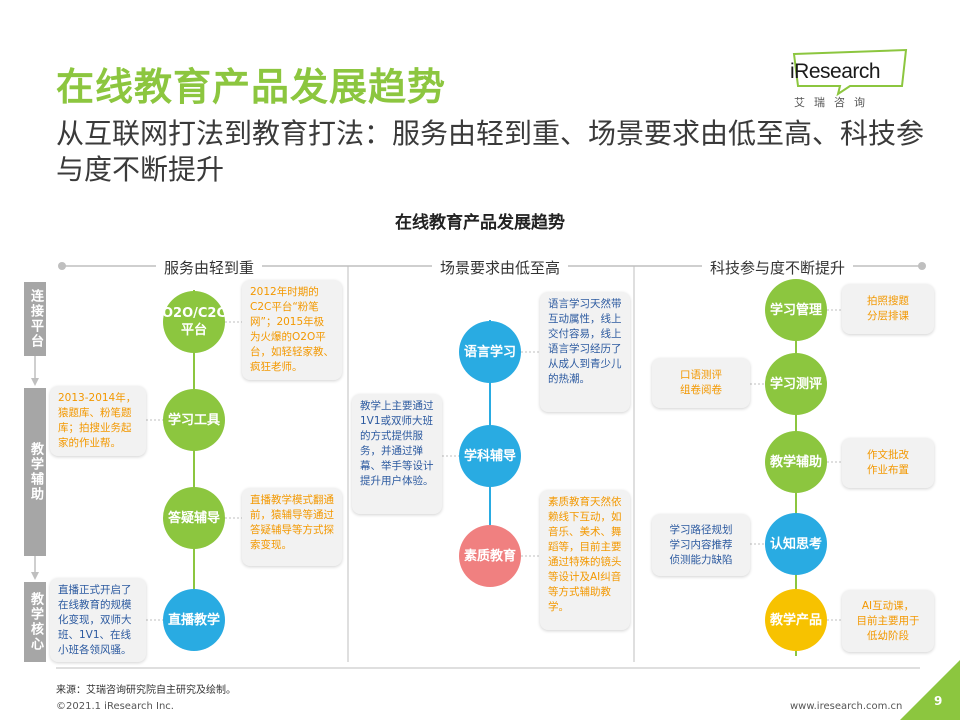 Image resolution: width=960 pixels, height=720 pixels. What do you see at coordinates (98, 620) in the screenshot?
I see `note-live-teaching: 直播正式开启了在线教育的规模化变现，双师大班、1V1、在线小班各领风骚。` at bounding box center [98, 620].